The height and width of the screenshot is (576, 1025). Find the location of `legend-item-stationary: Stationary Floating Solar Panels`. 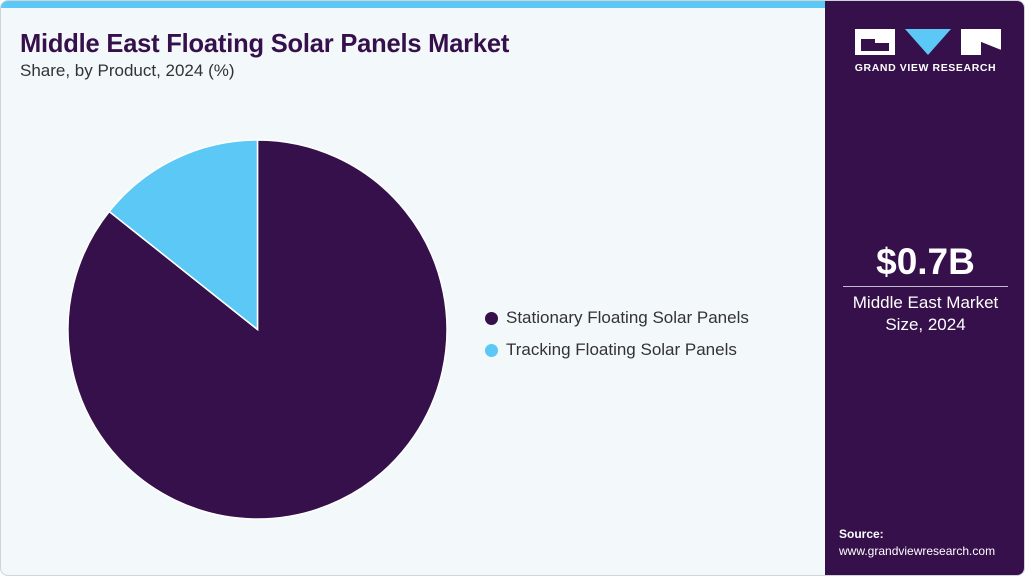

legend-item-stationary: Stationary Floating Solar Panels is located at coordinates (617, 318).